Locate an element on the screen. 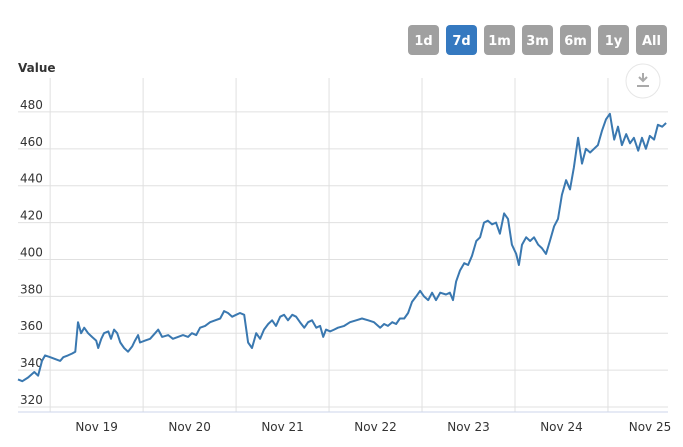  range-button: 6m is located at coordinates (575, 40).